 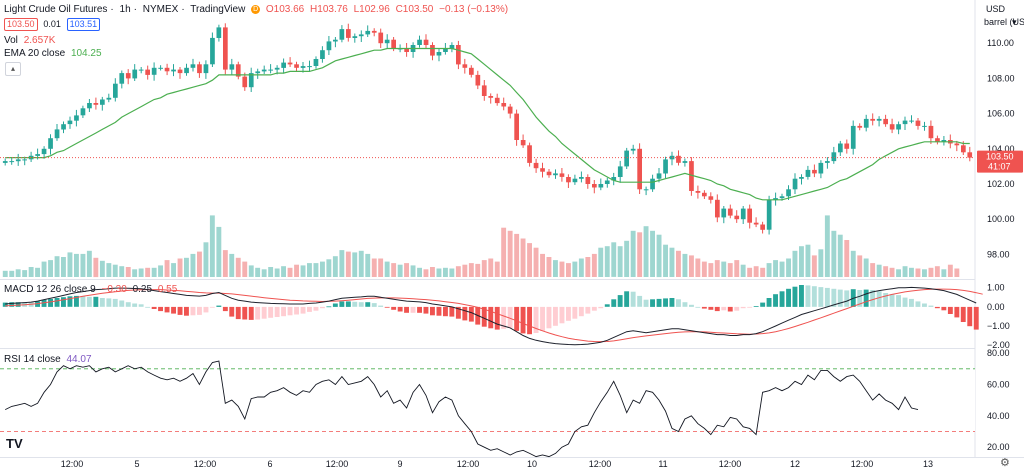 I want to click on bid-button: 103.50, so click(x=21, y=24).